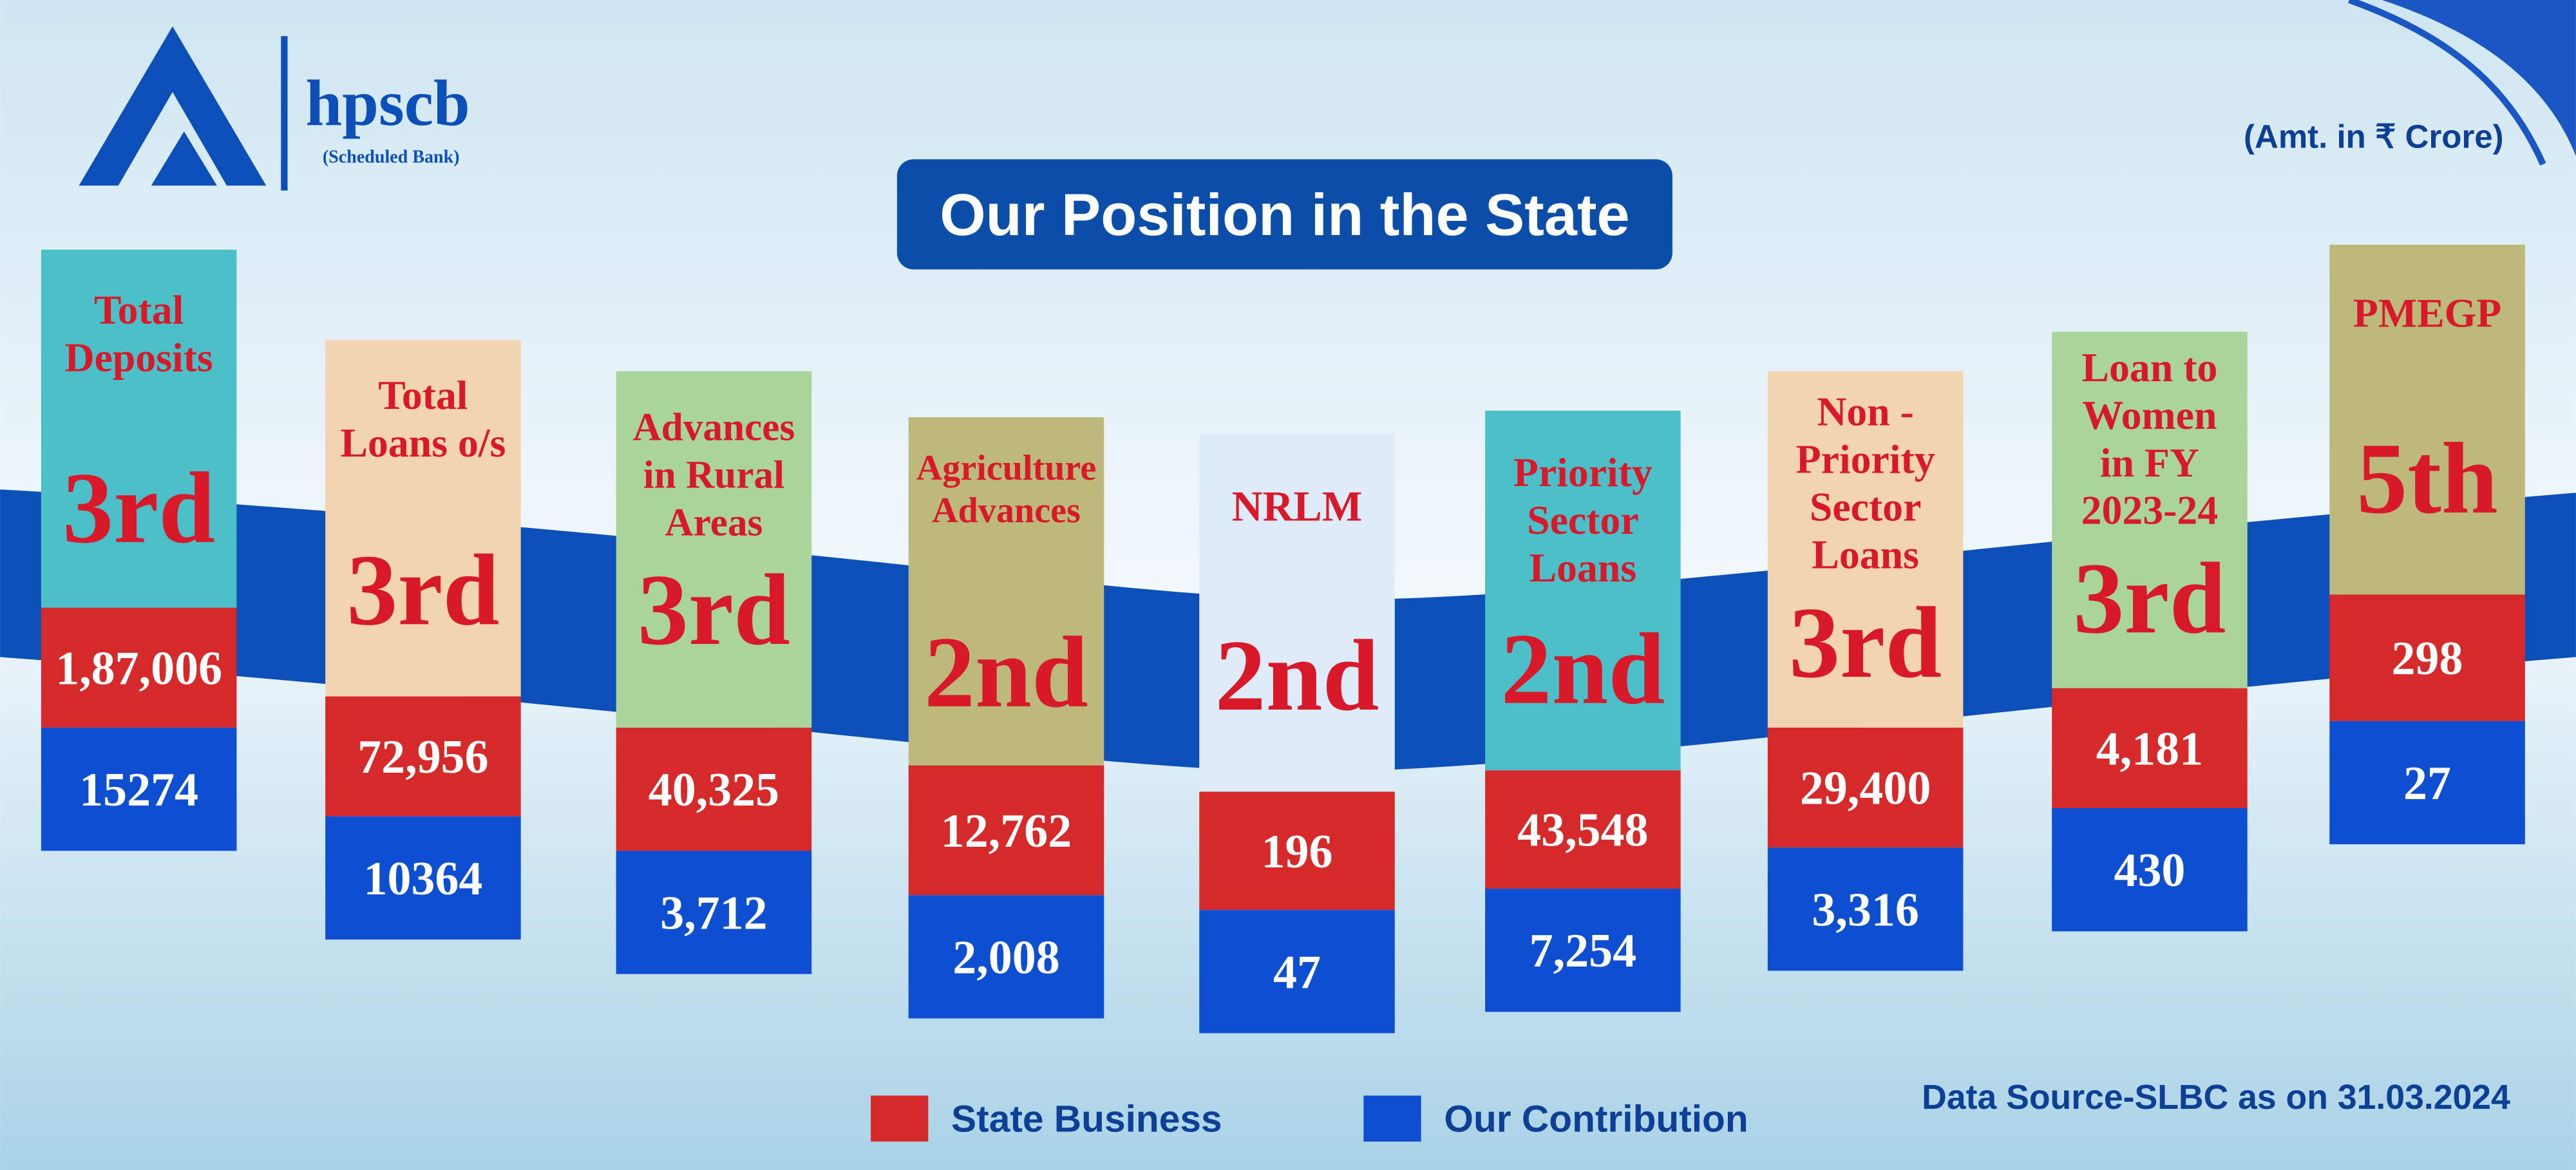 This screenshot has height=1170, width=2576. Describe the element at coordinates (183, 109) in the screenshot. I see `logo` at that location.